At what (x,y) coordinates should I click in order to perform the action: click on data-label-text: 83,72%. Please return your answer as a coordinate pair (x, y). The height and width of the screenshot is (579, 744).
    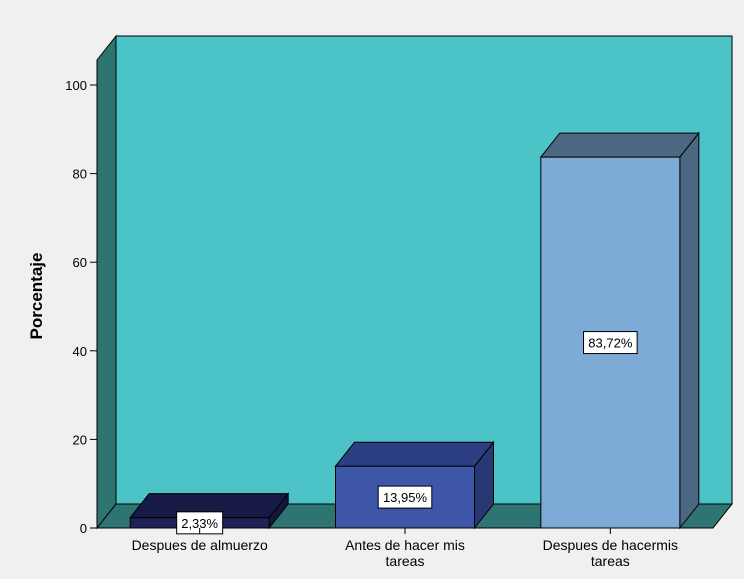
    Looking at the image, I should click on (610, 343).